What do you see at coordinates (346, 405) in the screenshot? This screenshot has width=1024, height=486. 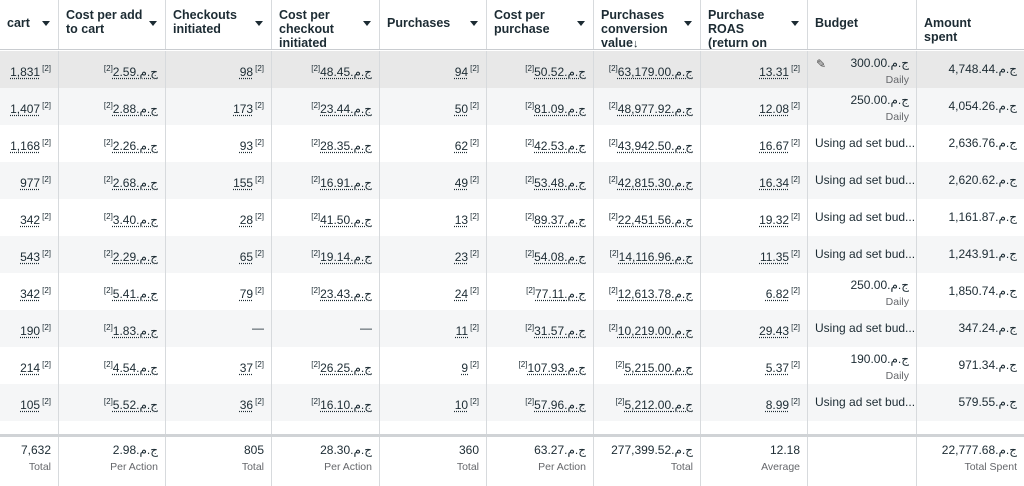 I see `cell-value: ج.م.16.10` at bounding box center [346, 405].